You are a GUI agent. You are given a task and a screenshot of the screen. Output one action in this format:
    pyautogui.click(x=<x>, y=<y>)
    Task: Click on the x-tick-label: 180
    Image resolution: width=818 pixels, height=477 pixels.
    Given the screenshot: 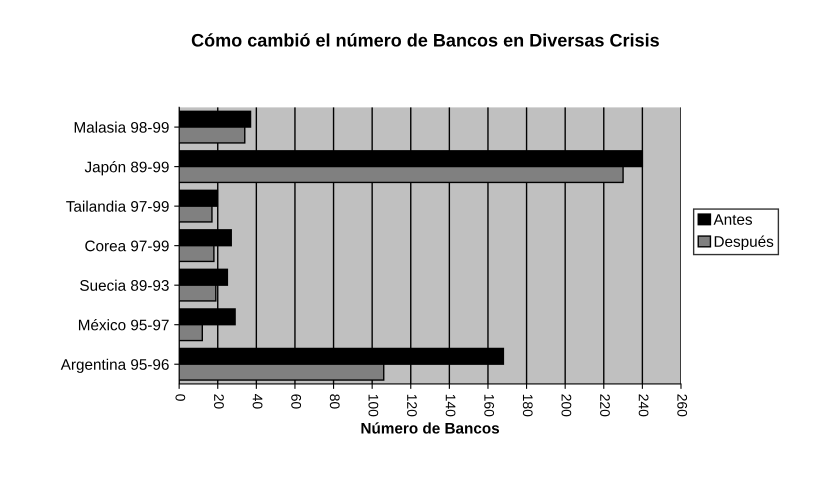 What is the action you would take?
    pyautogui.click(x=527, y=405)
    